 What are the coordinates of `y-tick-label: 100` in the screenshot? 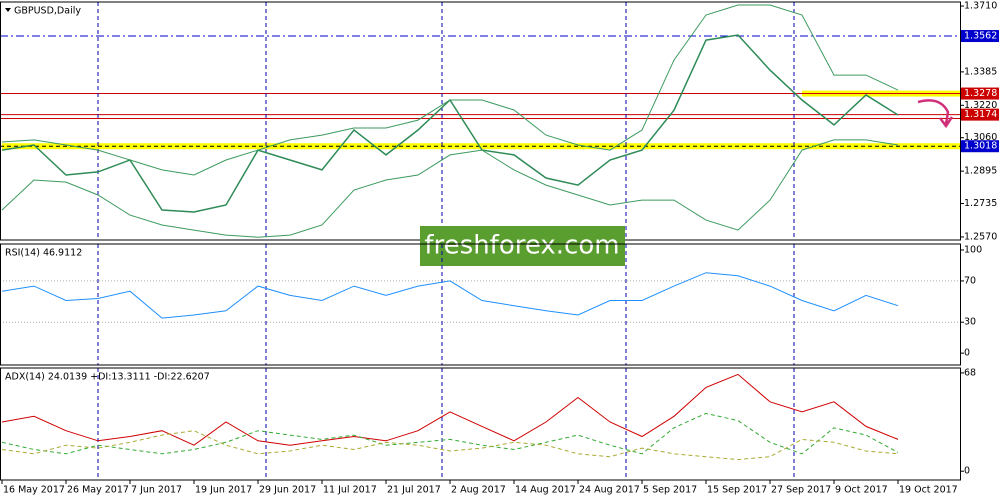 It's located at (973, 249).